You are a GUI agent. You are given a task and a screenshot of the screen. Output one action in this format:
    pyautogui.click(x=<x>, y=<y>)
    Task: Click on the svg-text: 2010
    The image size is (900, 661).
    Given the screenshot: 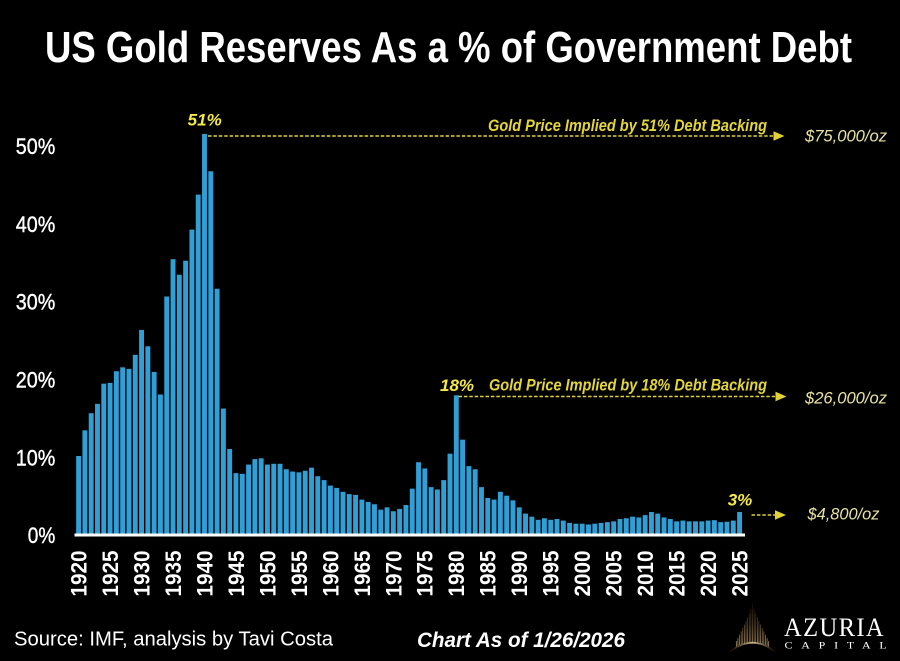 What is the action you would take?
    pyautogui.click(x=645, y=574)
    